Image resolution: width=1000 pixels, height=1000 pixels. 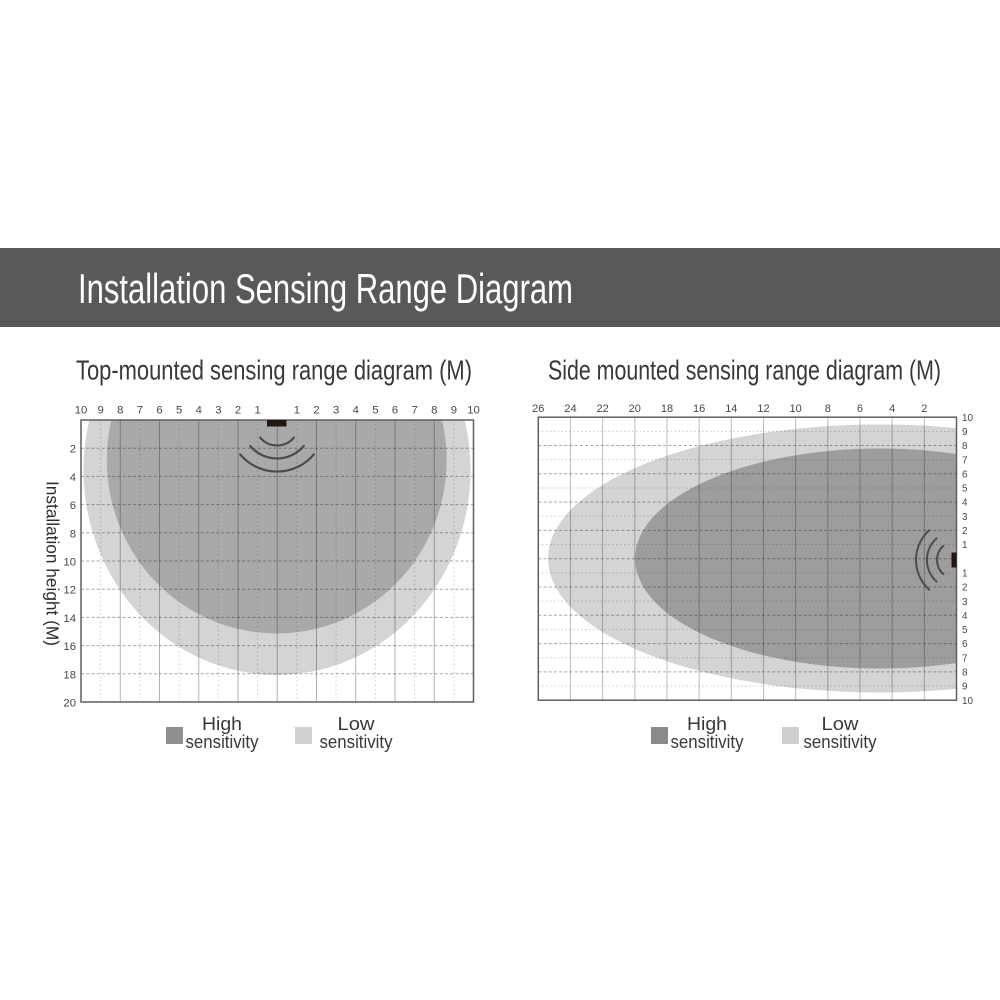 I want to click on svg-text: 24, so click(x=570, y=409).